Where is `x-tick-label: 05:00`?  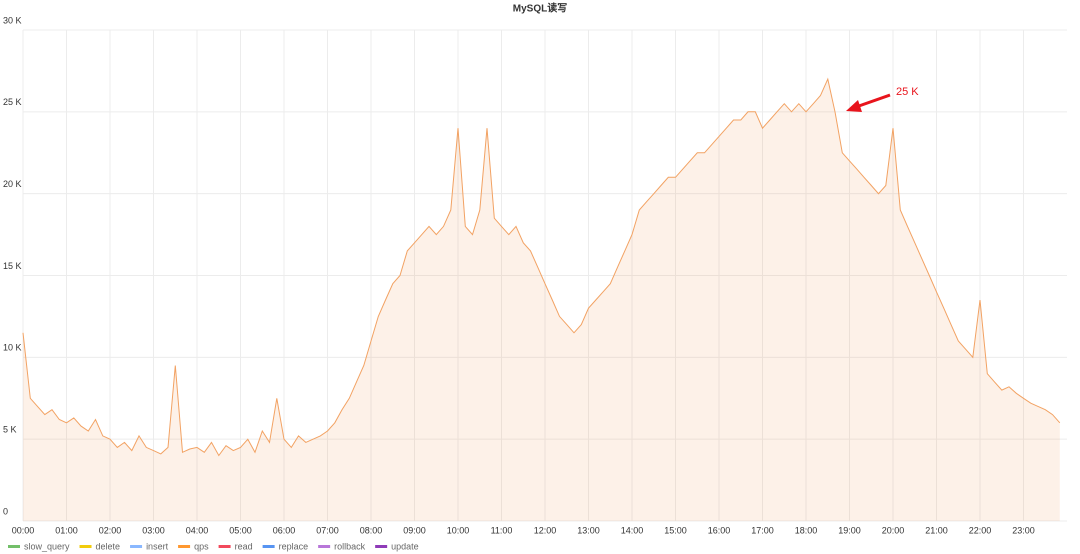
x-tick-label: 05:00 is located at coordinates (240, 530).